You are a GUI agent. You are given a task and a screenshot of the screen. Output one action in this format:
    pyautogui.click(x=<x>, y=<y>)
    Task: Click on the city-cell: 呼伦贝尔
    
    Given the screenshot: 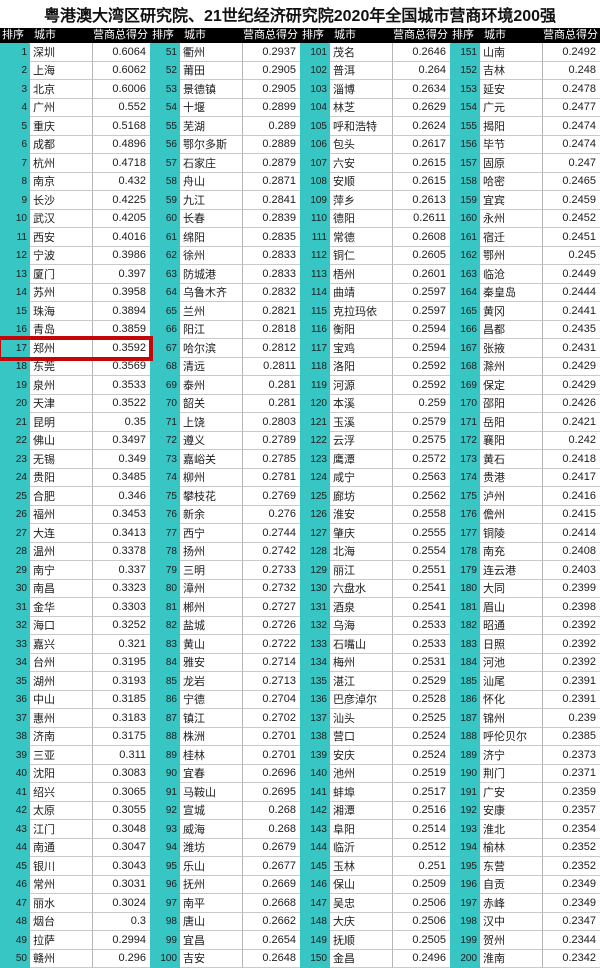 What is the action you would take?
    pyautogui.click(x=511, y=736)
    